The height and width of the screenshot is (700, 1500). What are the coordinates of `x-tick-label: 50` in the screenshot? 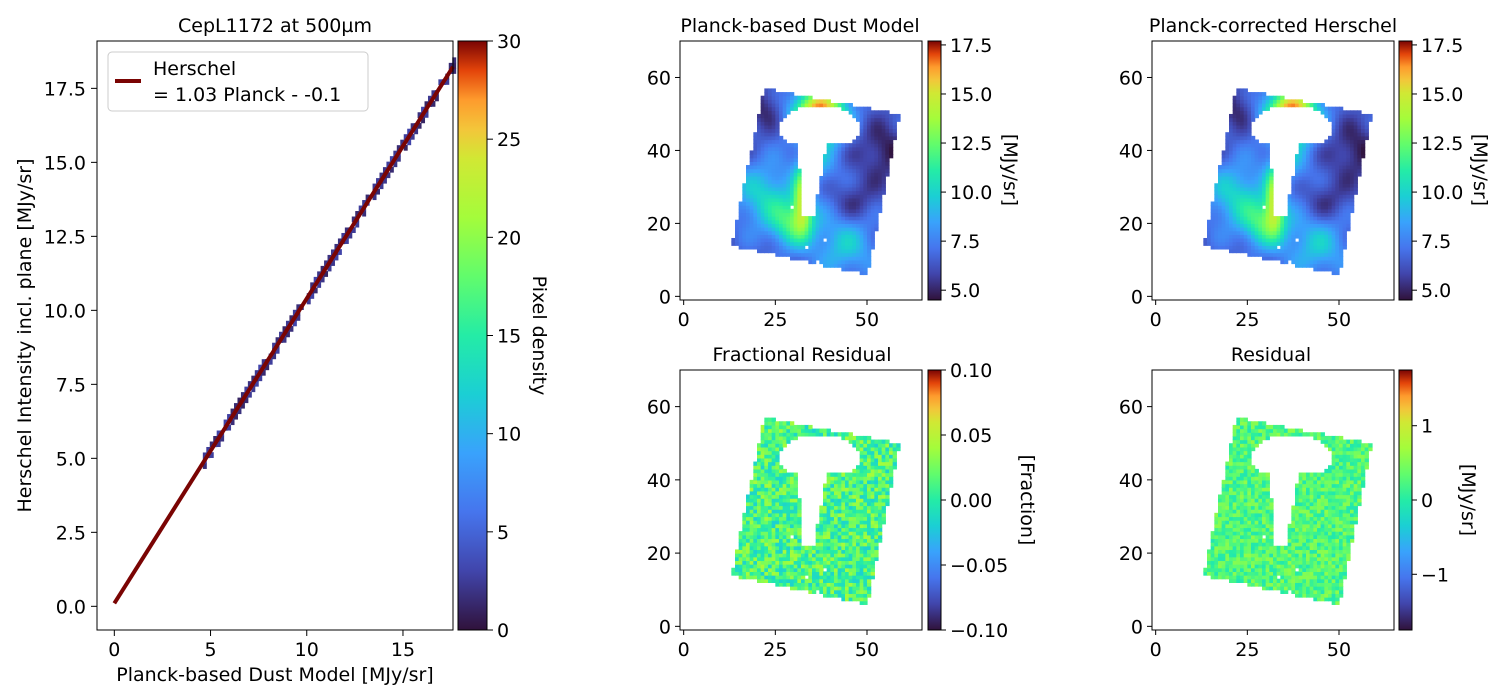 It's located at (867, 650).